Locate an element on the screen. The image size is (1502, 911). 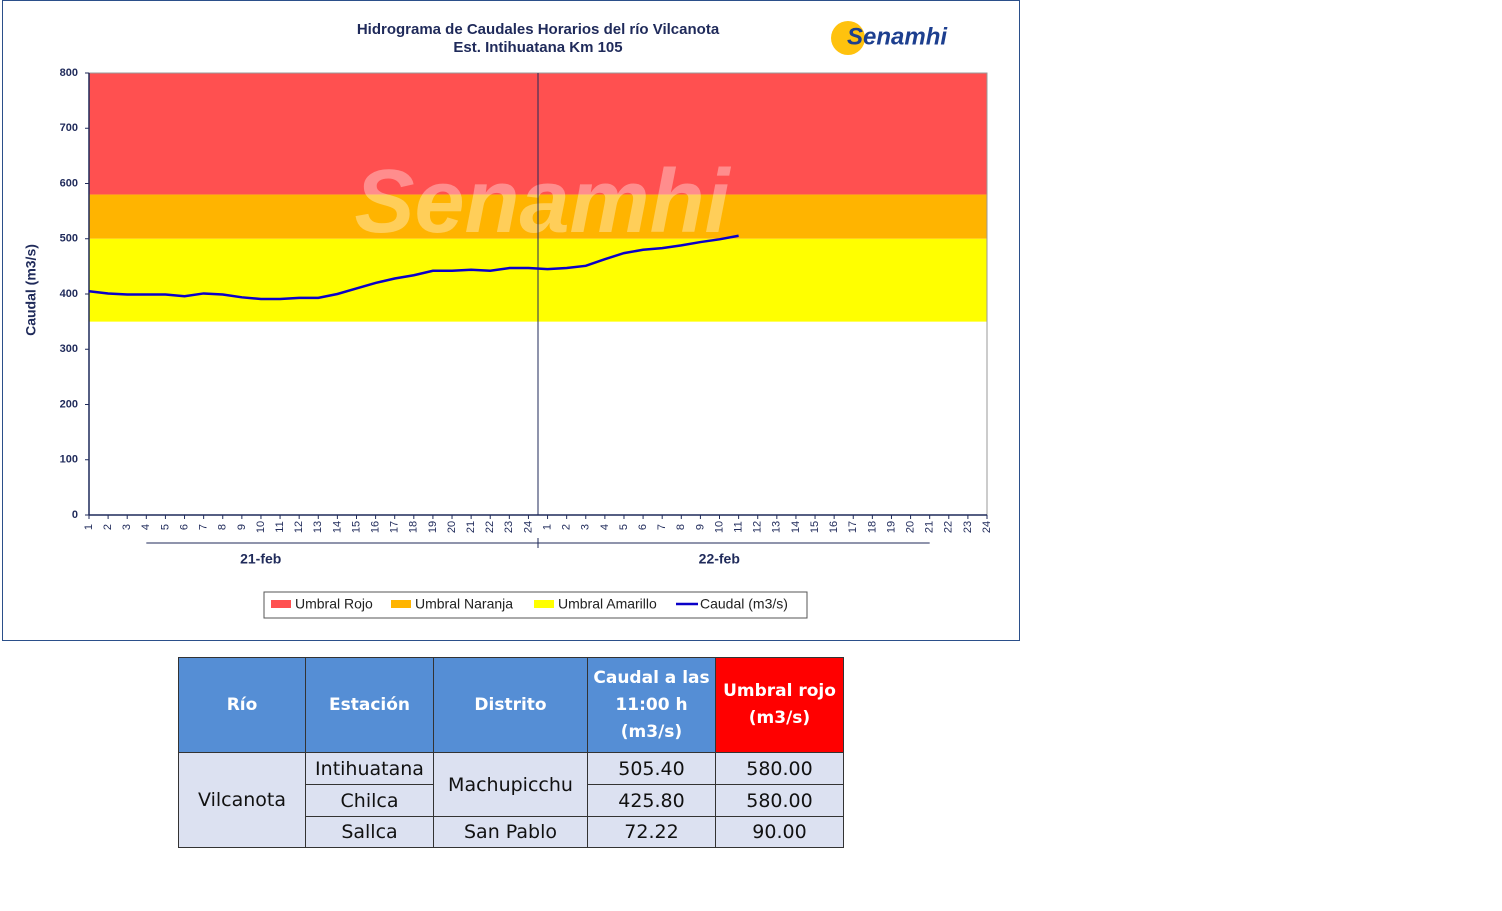
caudal-cell: 425.80 is located at coordinates (651, 800).